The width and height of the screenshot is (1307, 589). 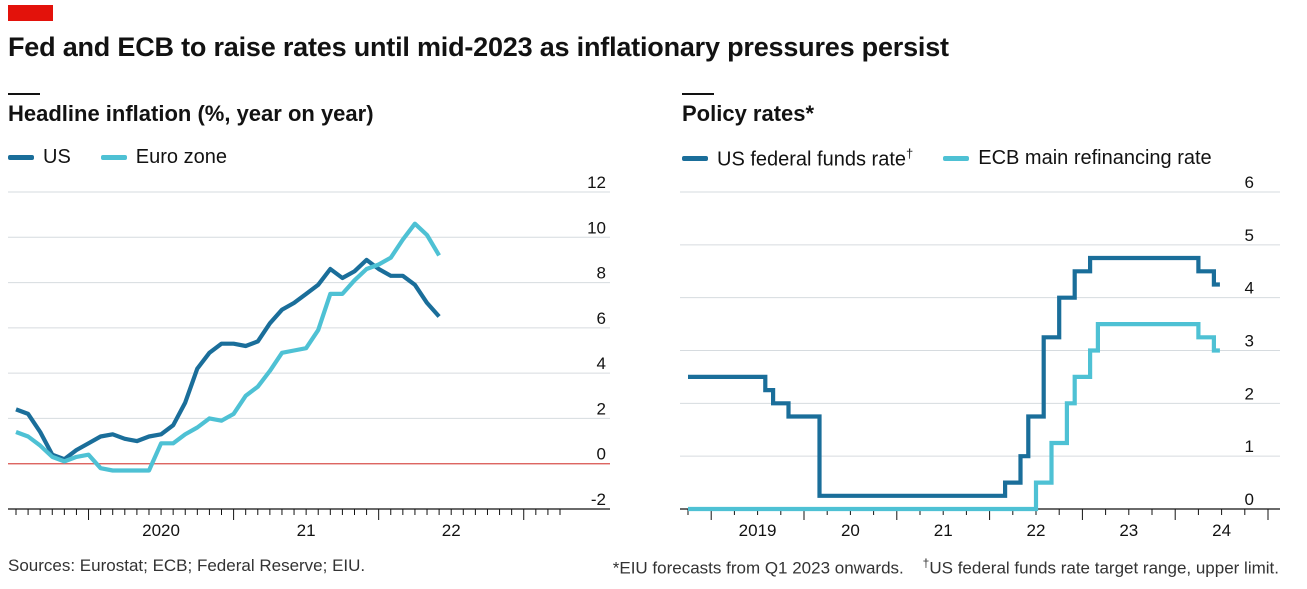 What do you see at coordinates (24, 94) in the screenshot?
I see `panel-rule-left` at bounding box center [24, 94].